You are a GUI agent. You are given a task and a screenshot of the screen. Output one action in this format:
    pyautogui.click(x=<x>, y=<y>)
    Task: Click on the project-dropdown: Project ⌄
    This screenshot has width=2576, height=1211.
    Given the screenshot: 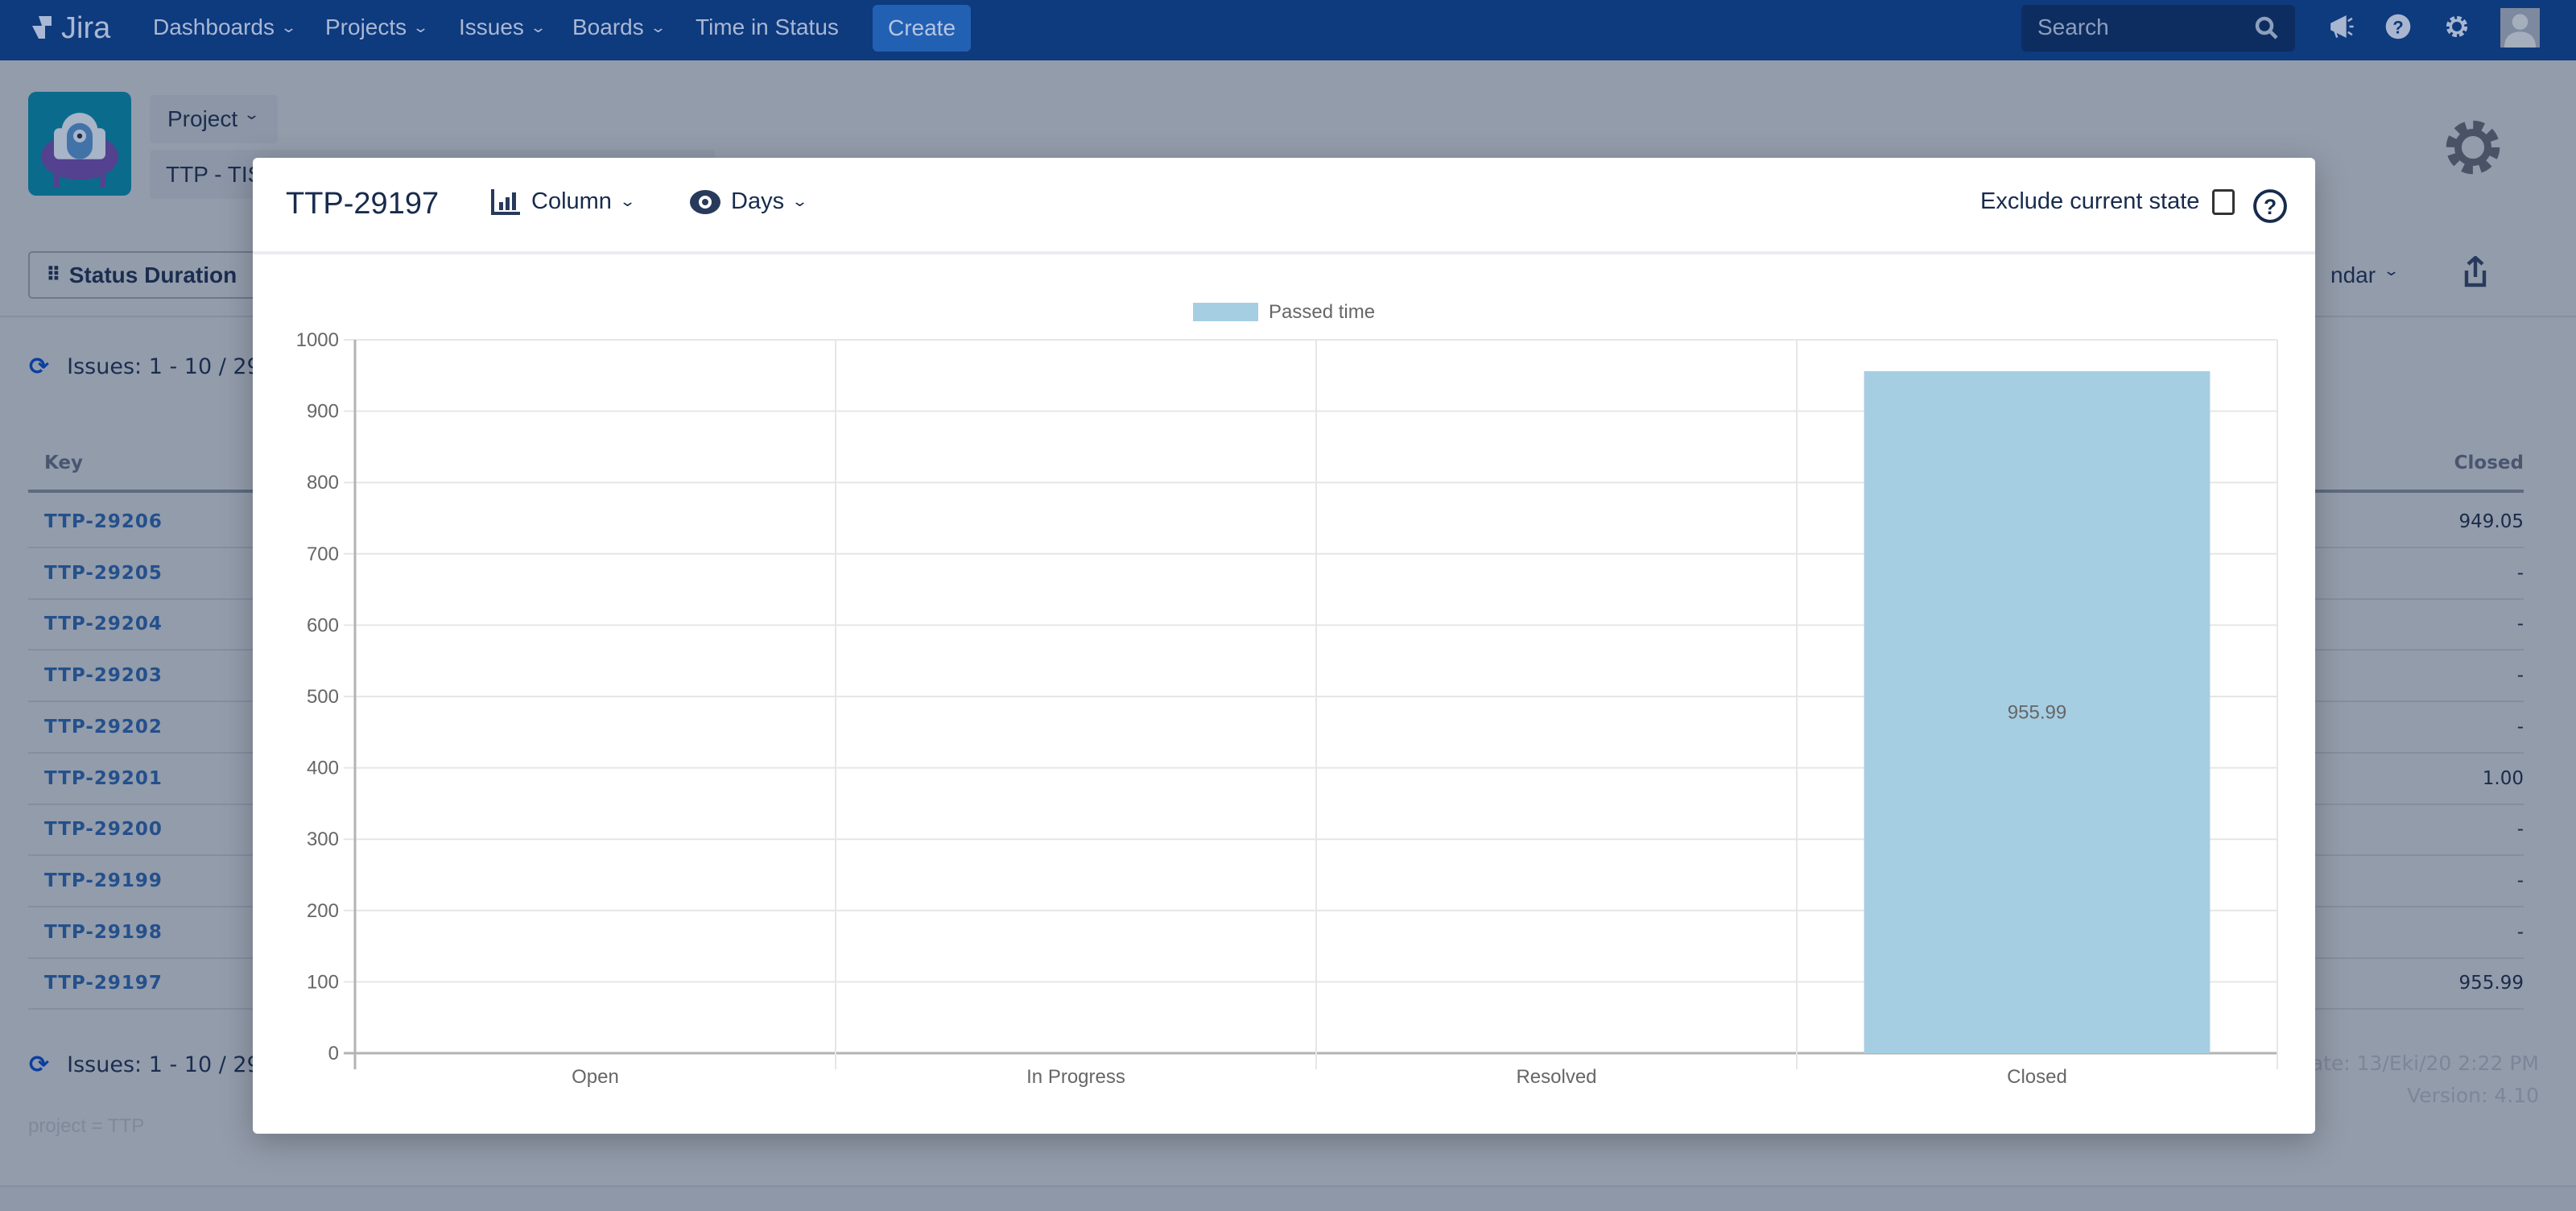 What is the action you would take?
    pyautogui.click(x=214, y=119)
    